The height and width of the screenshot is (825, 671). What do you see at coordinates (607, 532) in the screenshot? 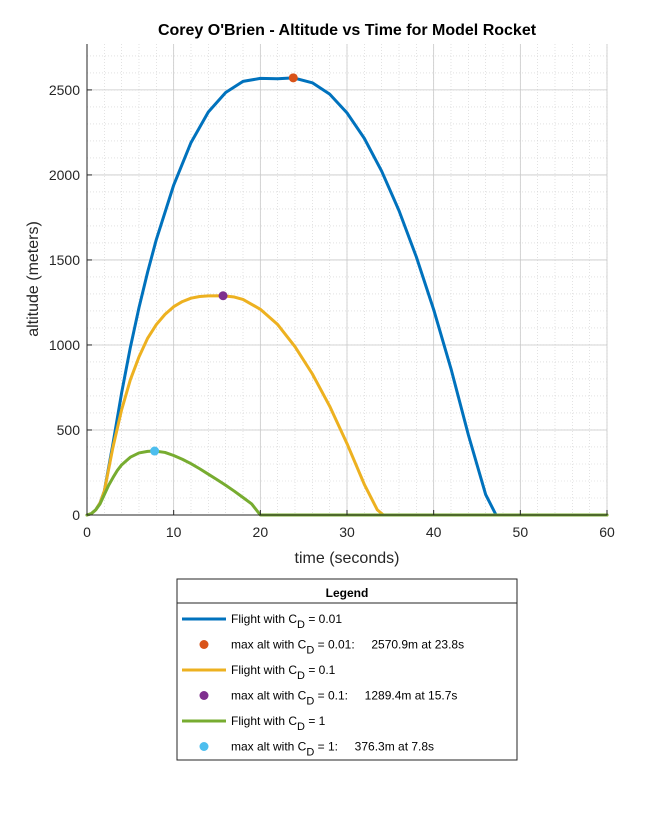
I see `x-tick-label: 60` at bounding box center [607, 532].